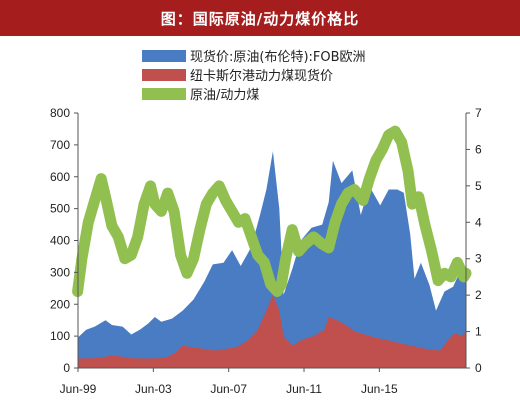 The width and height of the screenshot is (520, 412). What do you see at coordinates (228, 389) in the screenshot?
I see `x-tick-label: Jun-07` at bounding box center [228, 389].